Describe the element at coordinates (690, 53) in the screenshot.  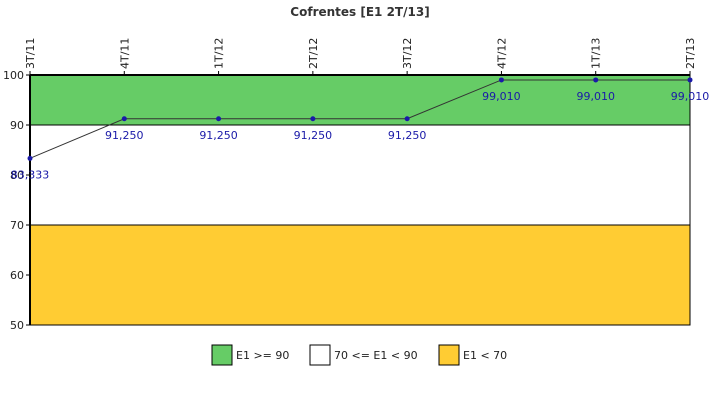
I see `x-tick-label: 2T/13` at that location.